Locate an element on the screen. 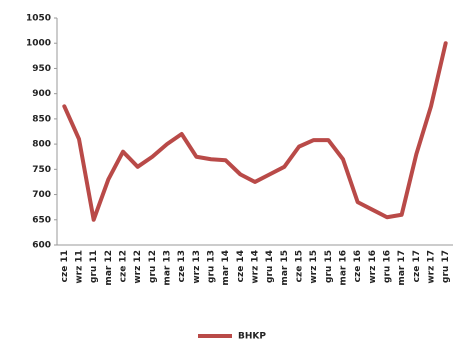  x-tick-label: cze 11 is located at coordinates (65, 266).